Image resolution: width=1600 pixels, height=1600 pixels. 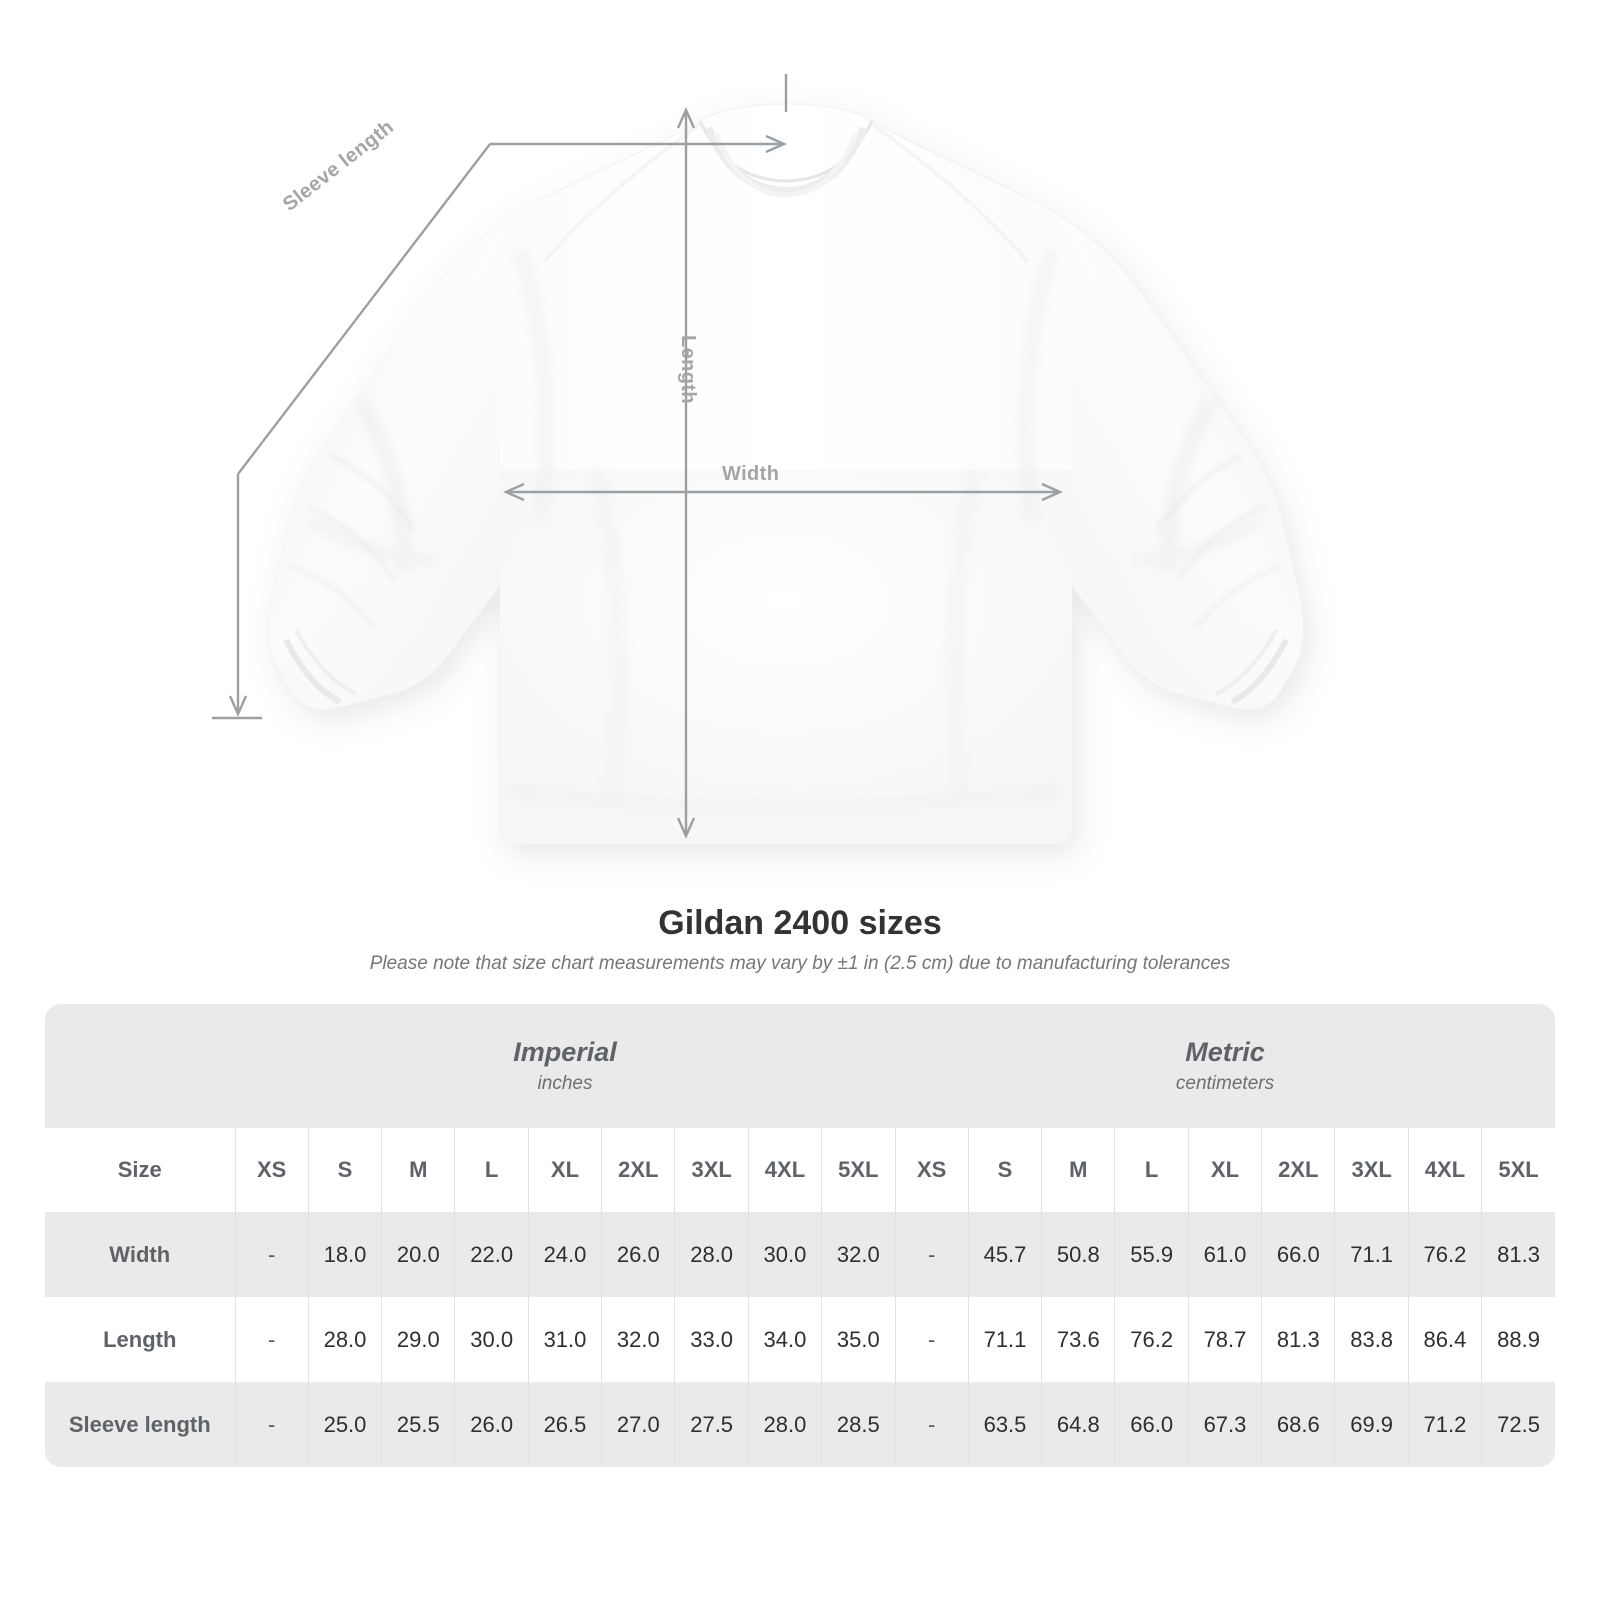 I want to click on cell-length-metric-xs: -, so click(x=931, y=1339).